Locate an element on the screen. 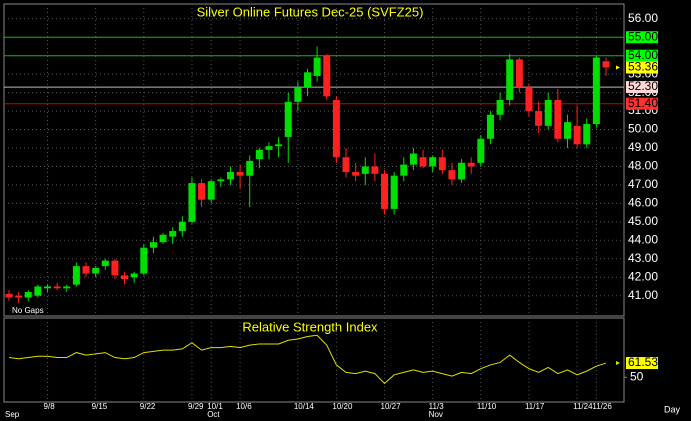  y-tick-label: 41.00 is located at coordinates (643, 295).